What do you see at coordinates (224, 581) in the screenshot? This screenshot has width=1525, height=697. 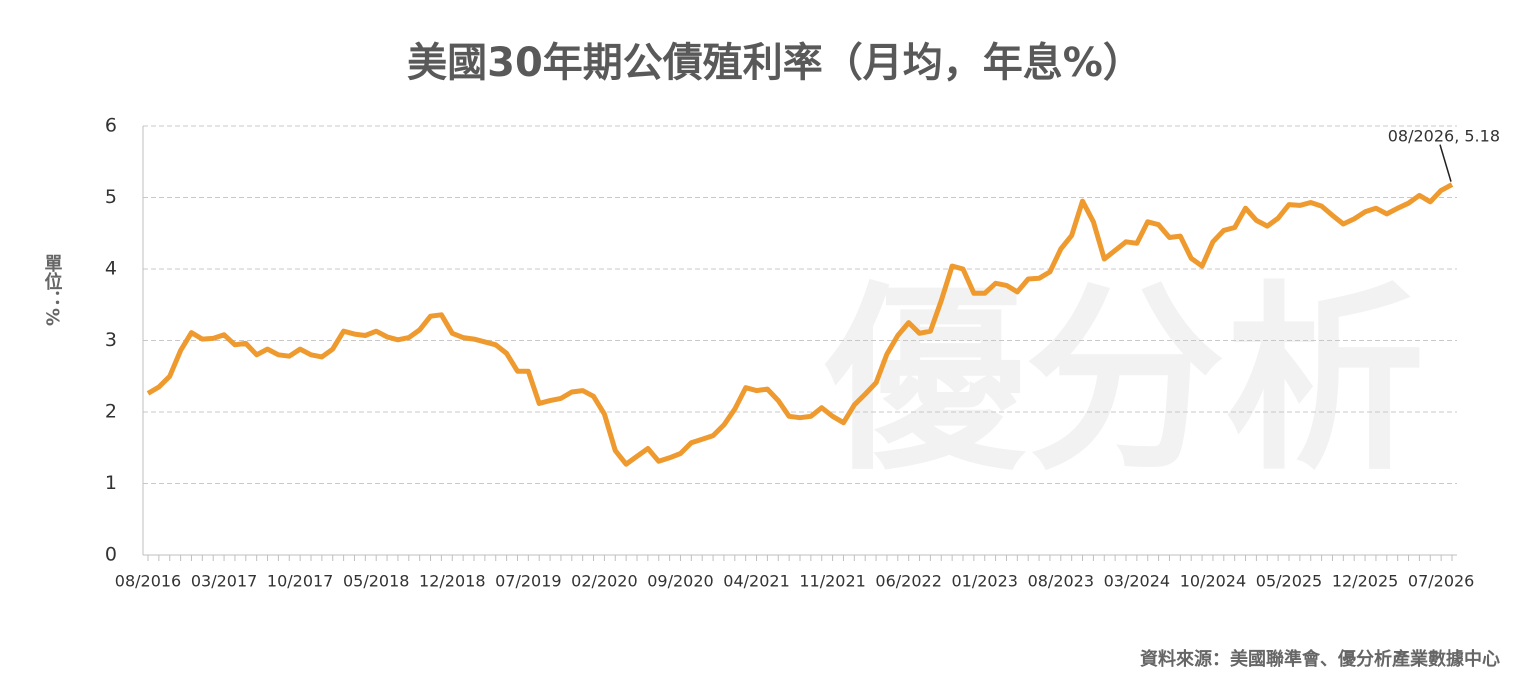 I see `x-tick-label: 03/2017` at bounding box center [224, 581].